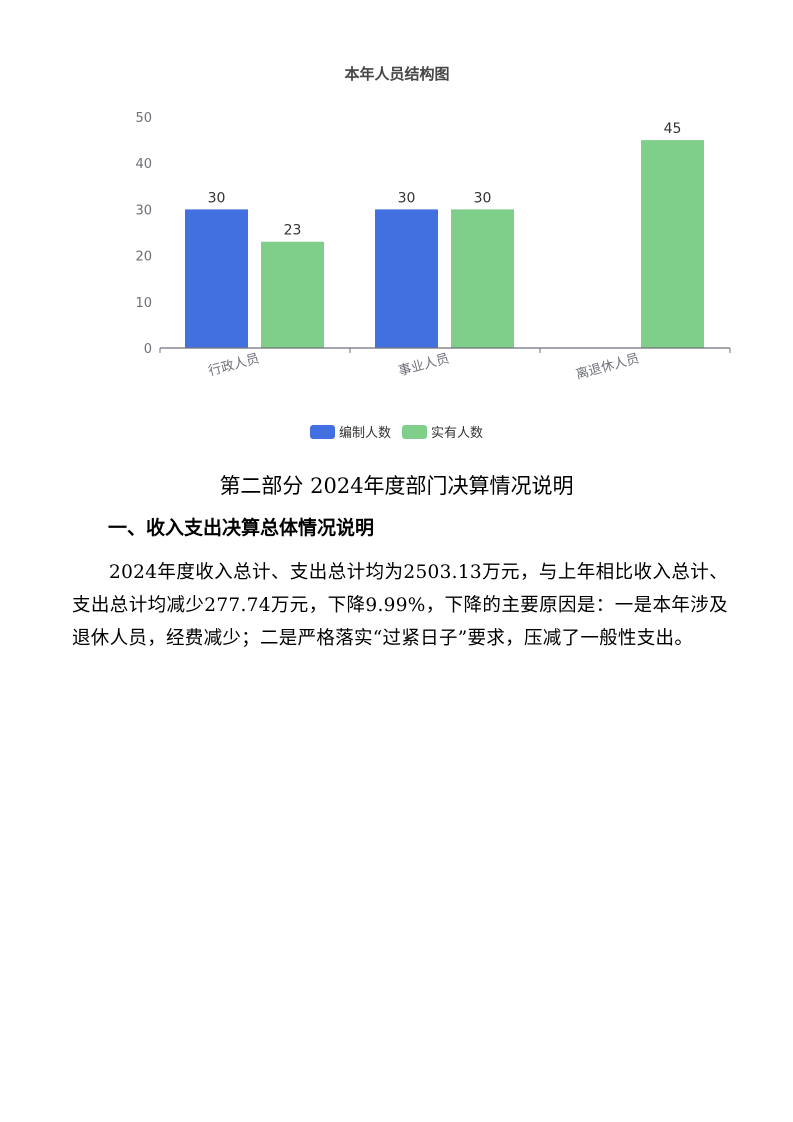 The image size is (793, 1122). I want to click on x-tick-label: 行政人员, so click(234, 365).